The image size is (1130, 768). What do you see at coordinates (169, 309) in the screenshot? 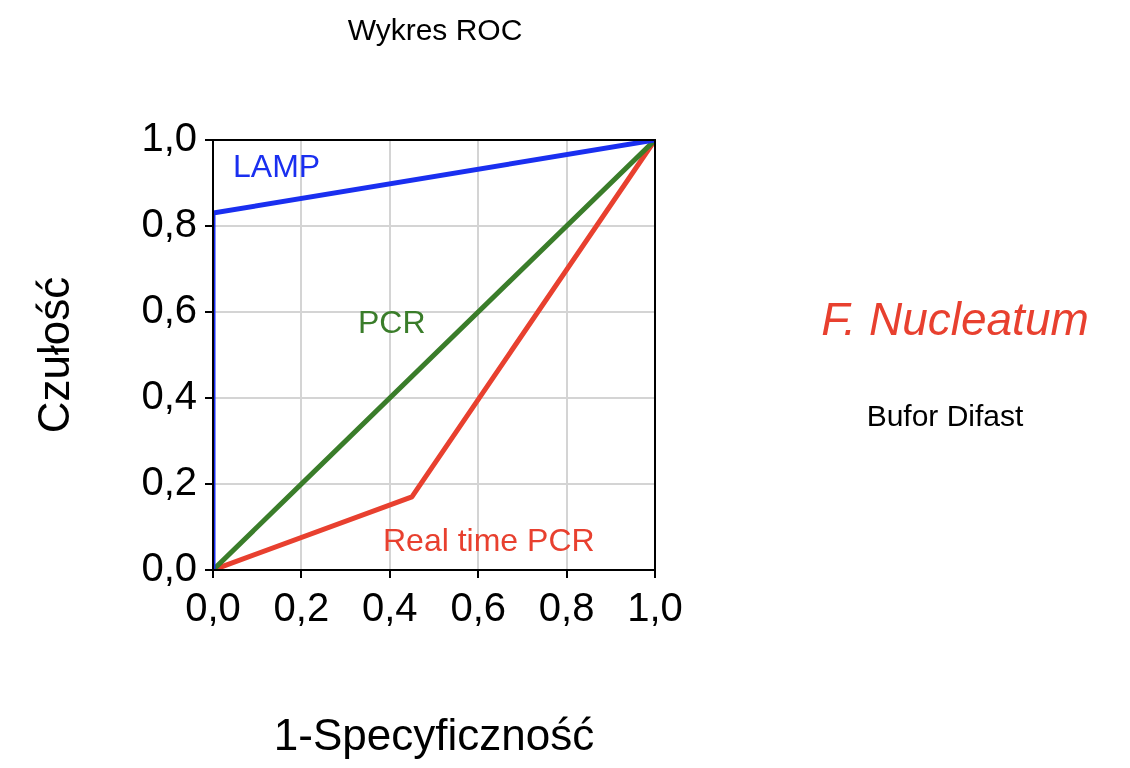
I see `y-tick-label: 0,6` at bounding box center [169, 309].